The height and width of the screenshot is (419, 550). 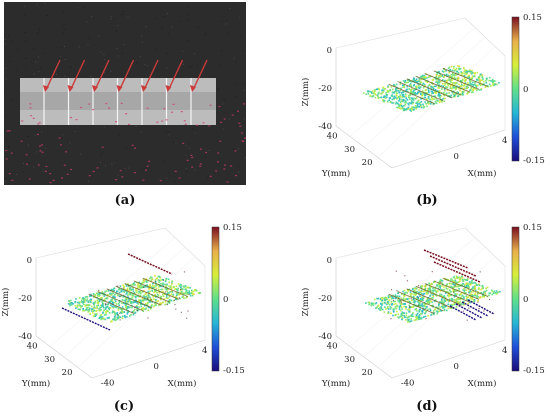 I want to click on crack-arrow-head, so click(x=46, y=88).